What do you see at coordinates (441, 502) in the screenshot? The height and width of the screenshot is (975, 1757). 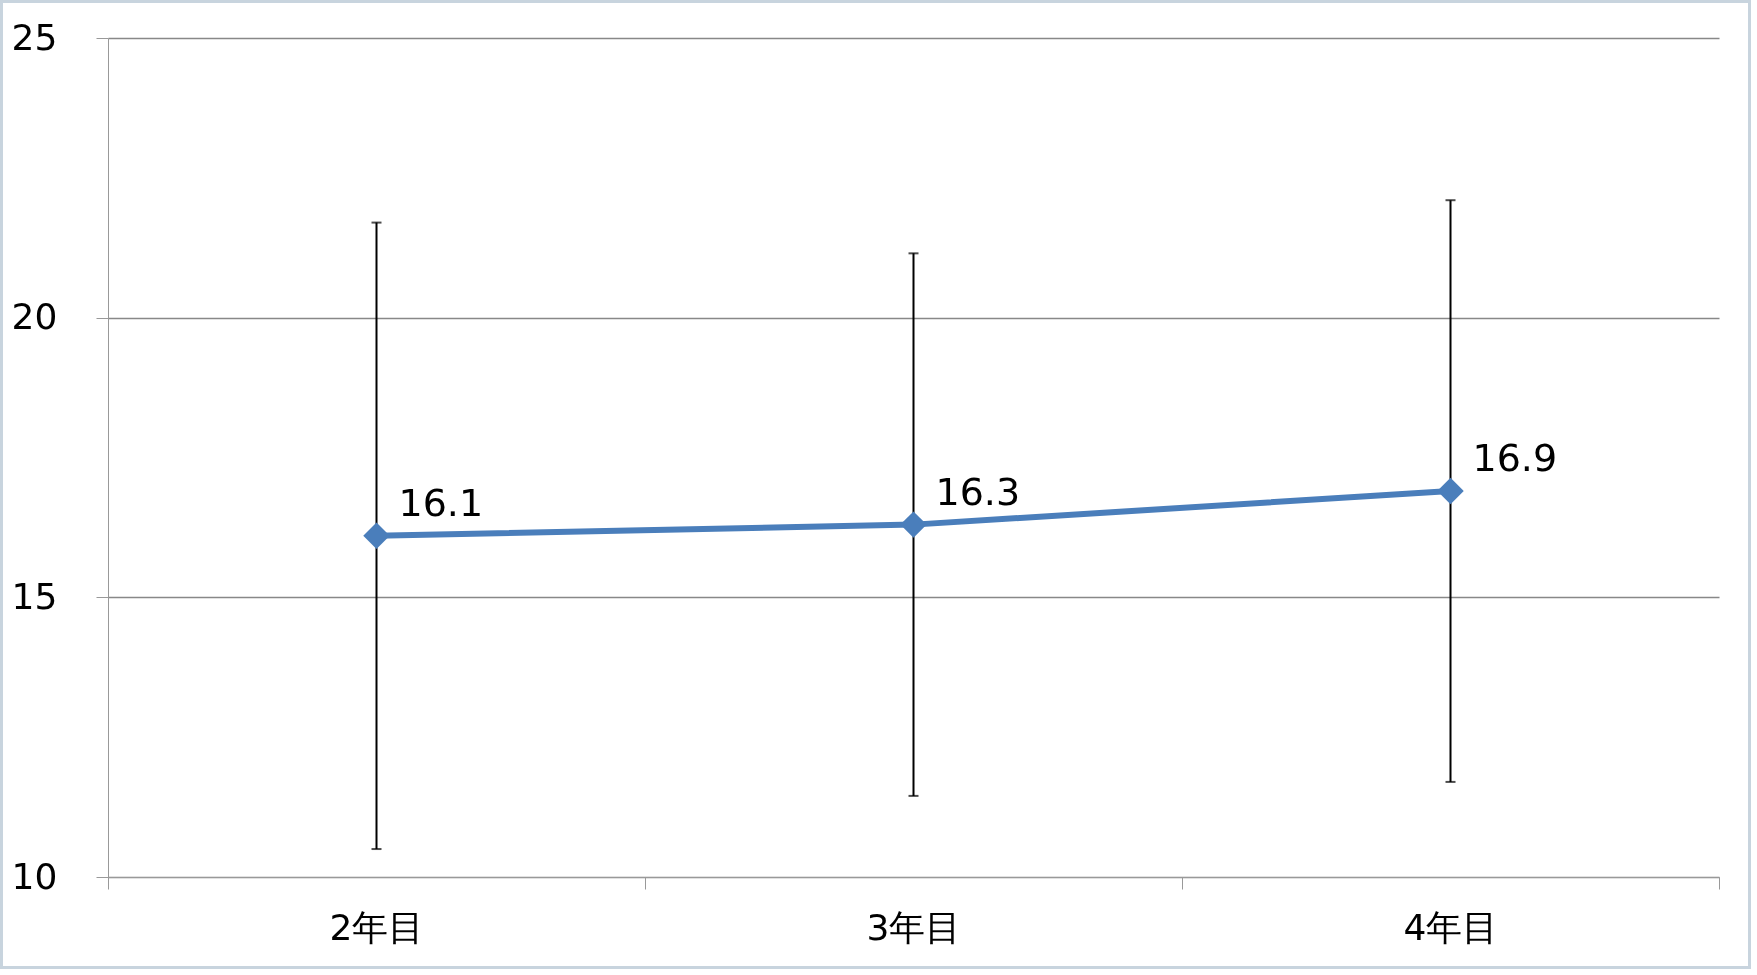 I see `data-label: 16.1` at bounding box center [441, 502].